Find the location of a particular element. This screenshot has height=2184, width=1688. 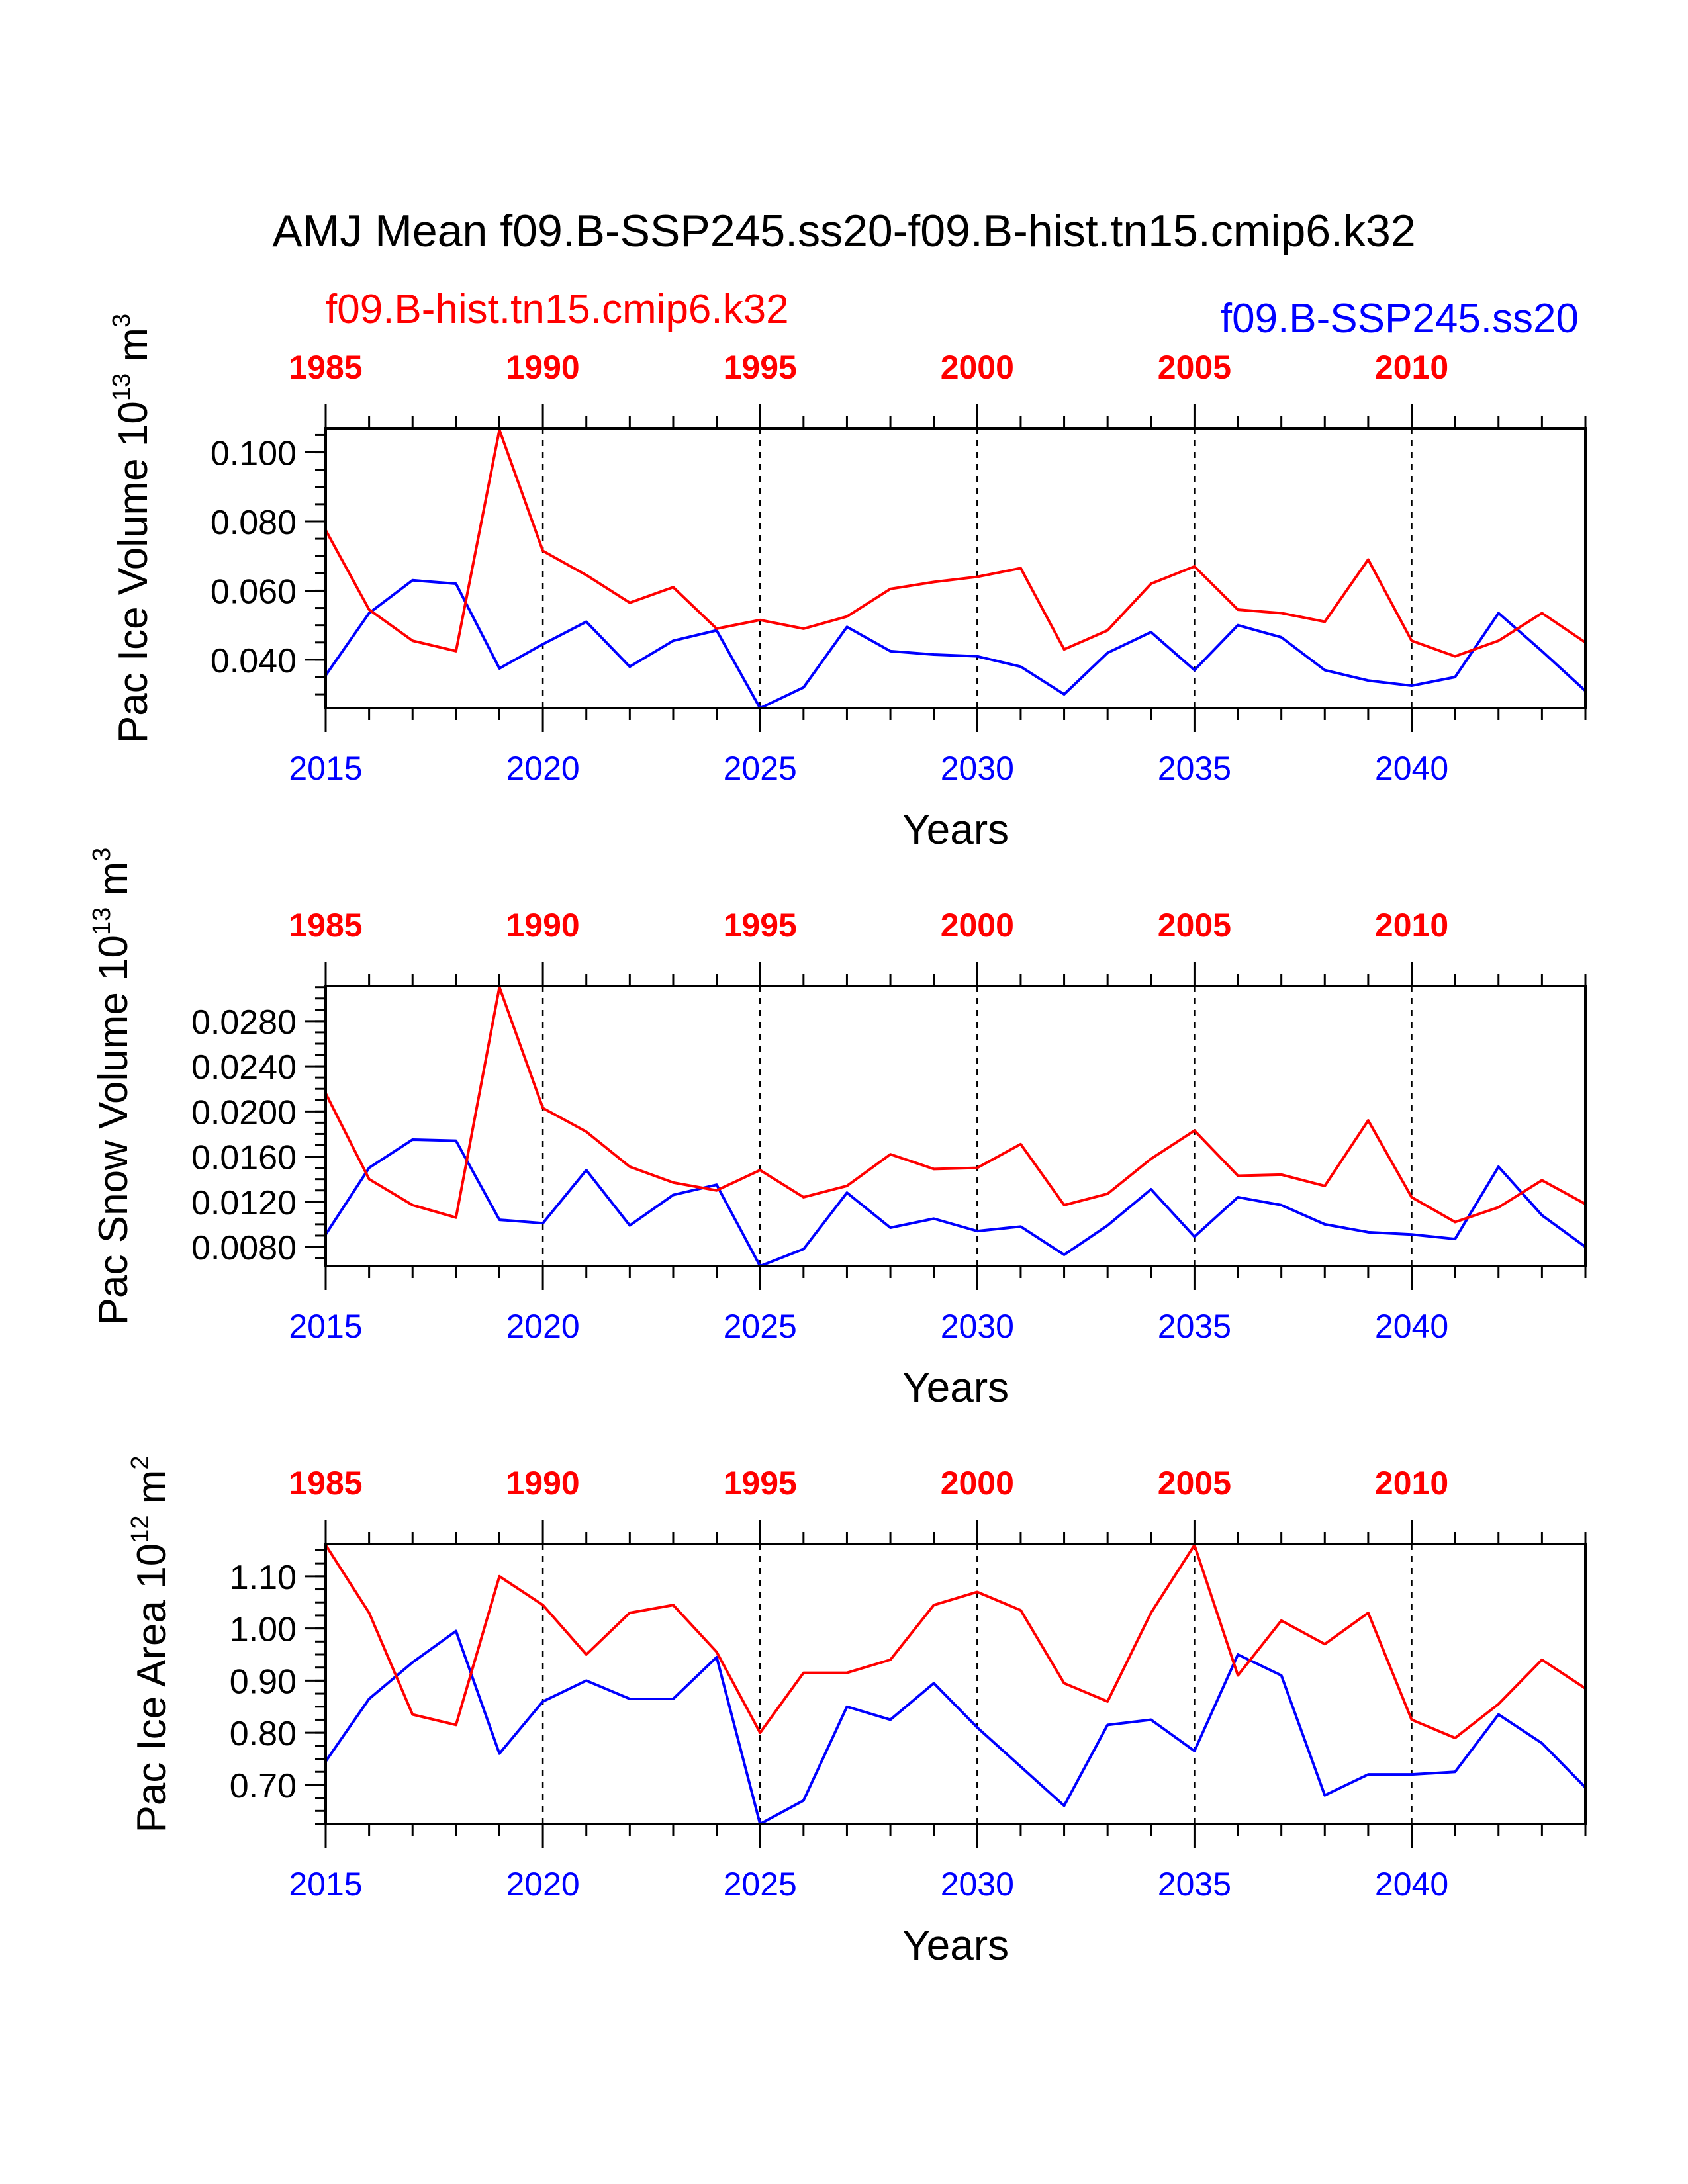

y-axis-title: Pac Ice Volume 1013 m3 is located at coordinates (132, 528).